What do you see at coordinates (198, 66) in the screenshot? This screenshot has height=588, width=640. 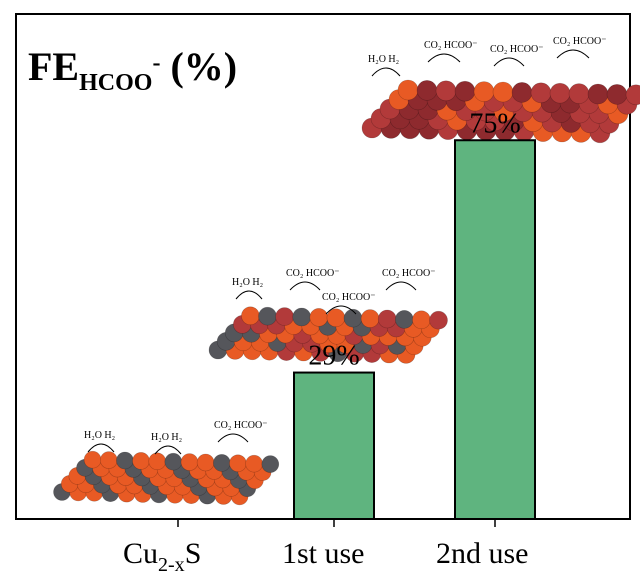 I see `chart-title-suffix: (%)` at bounding box center [198, 66].